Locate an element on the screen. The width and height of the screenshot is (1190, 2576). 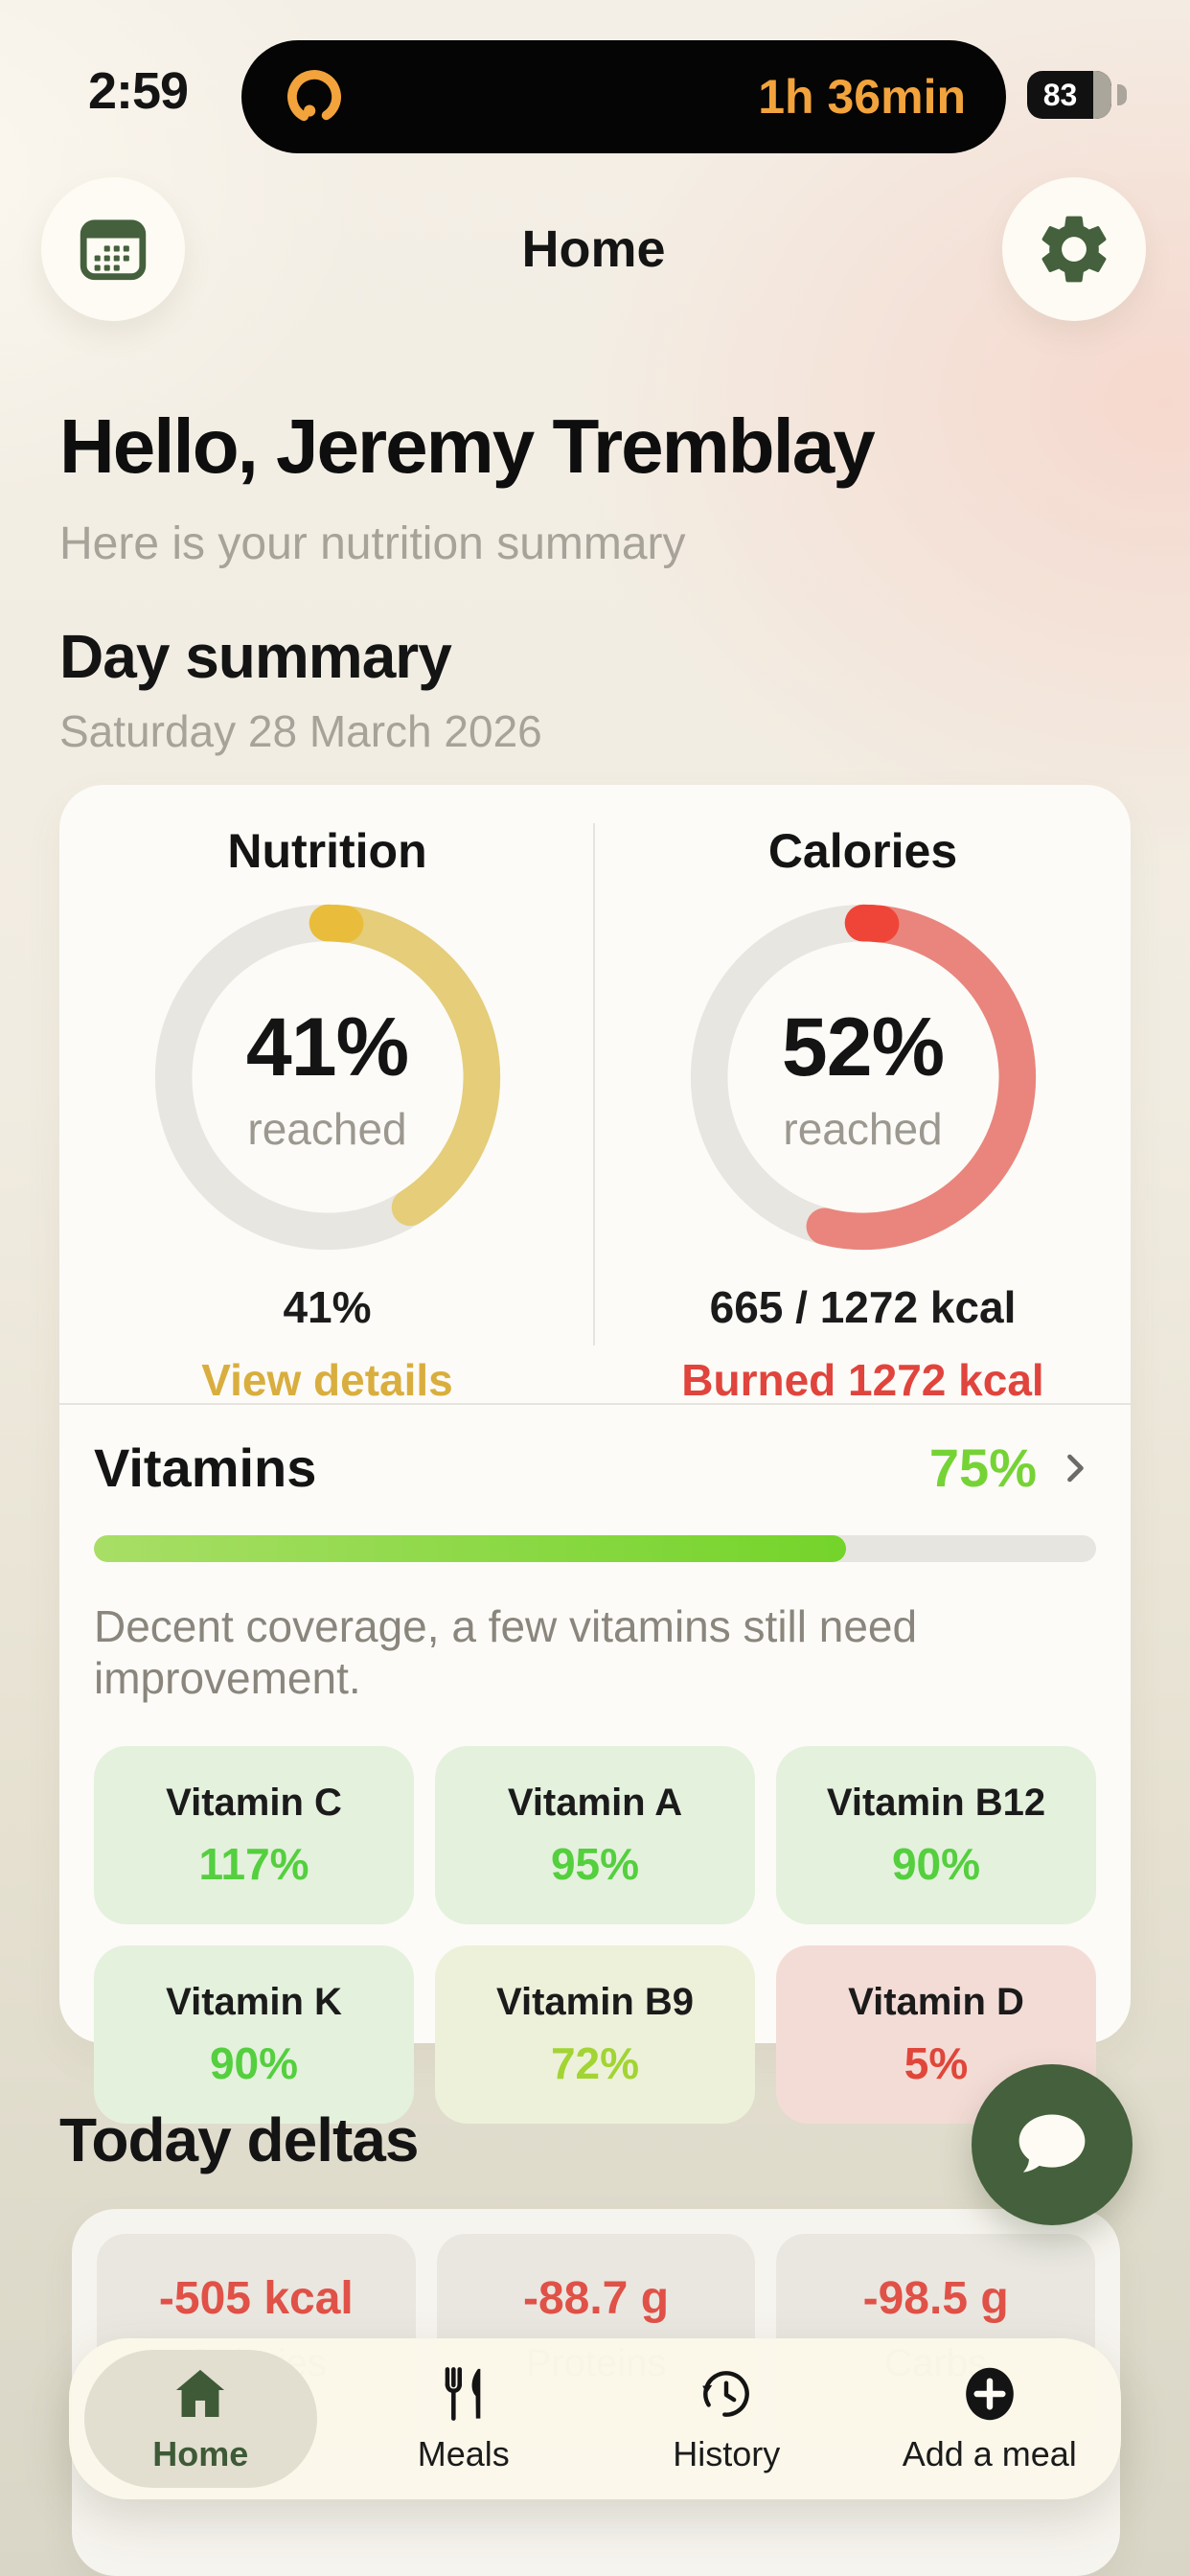
calories-percent: 52% is located at coordinates (863, 1046).